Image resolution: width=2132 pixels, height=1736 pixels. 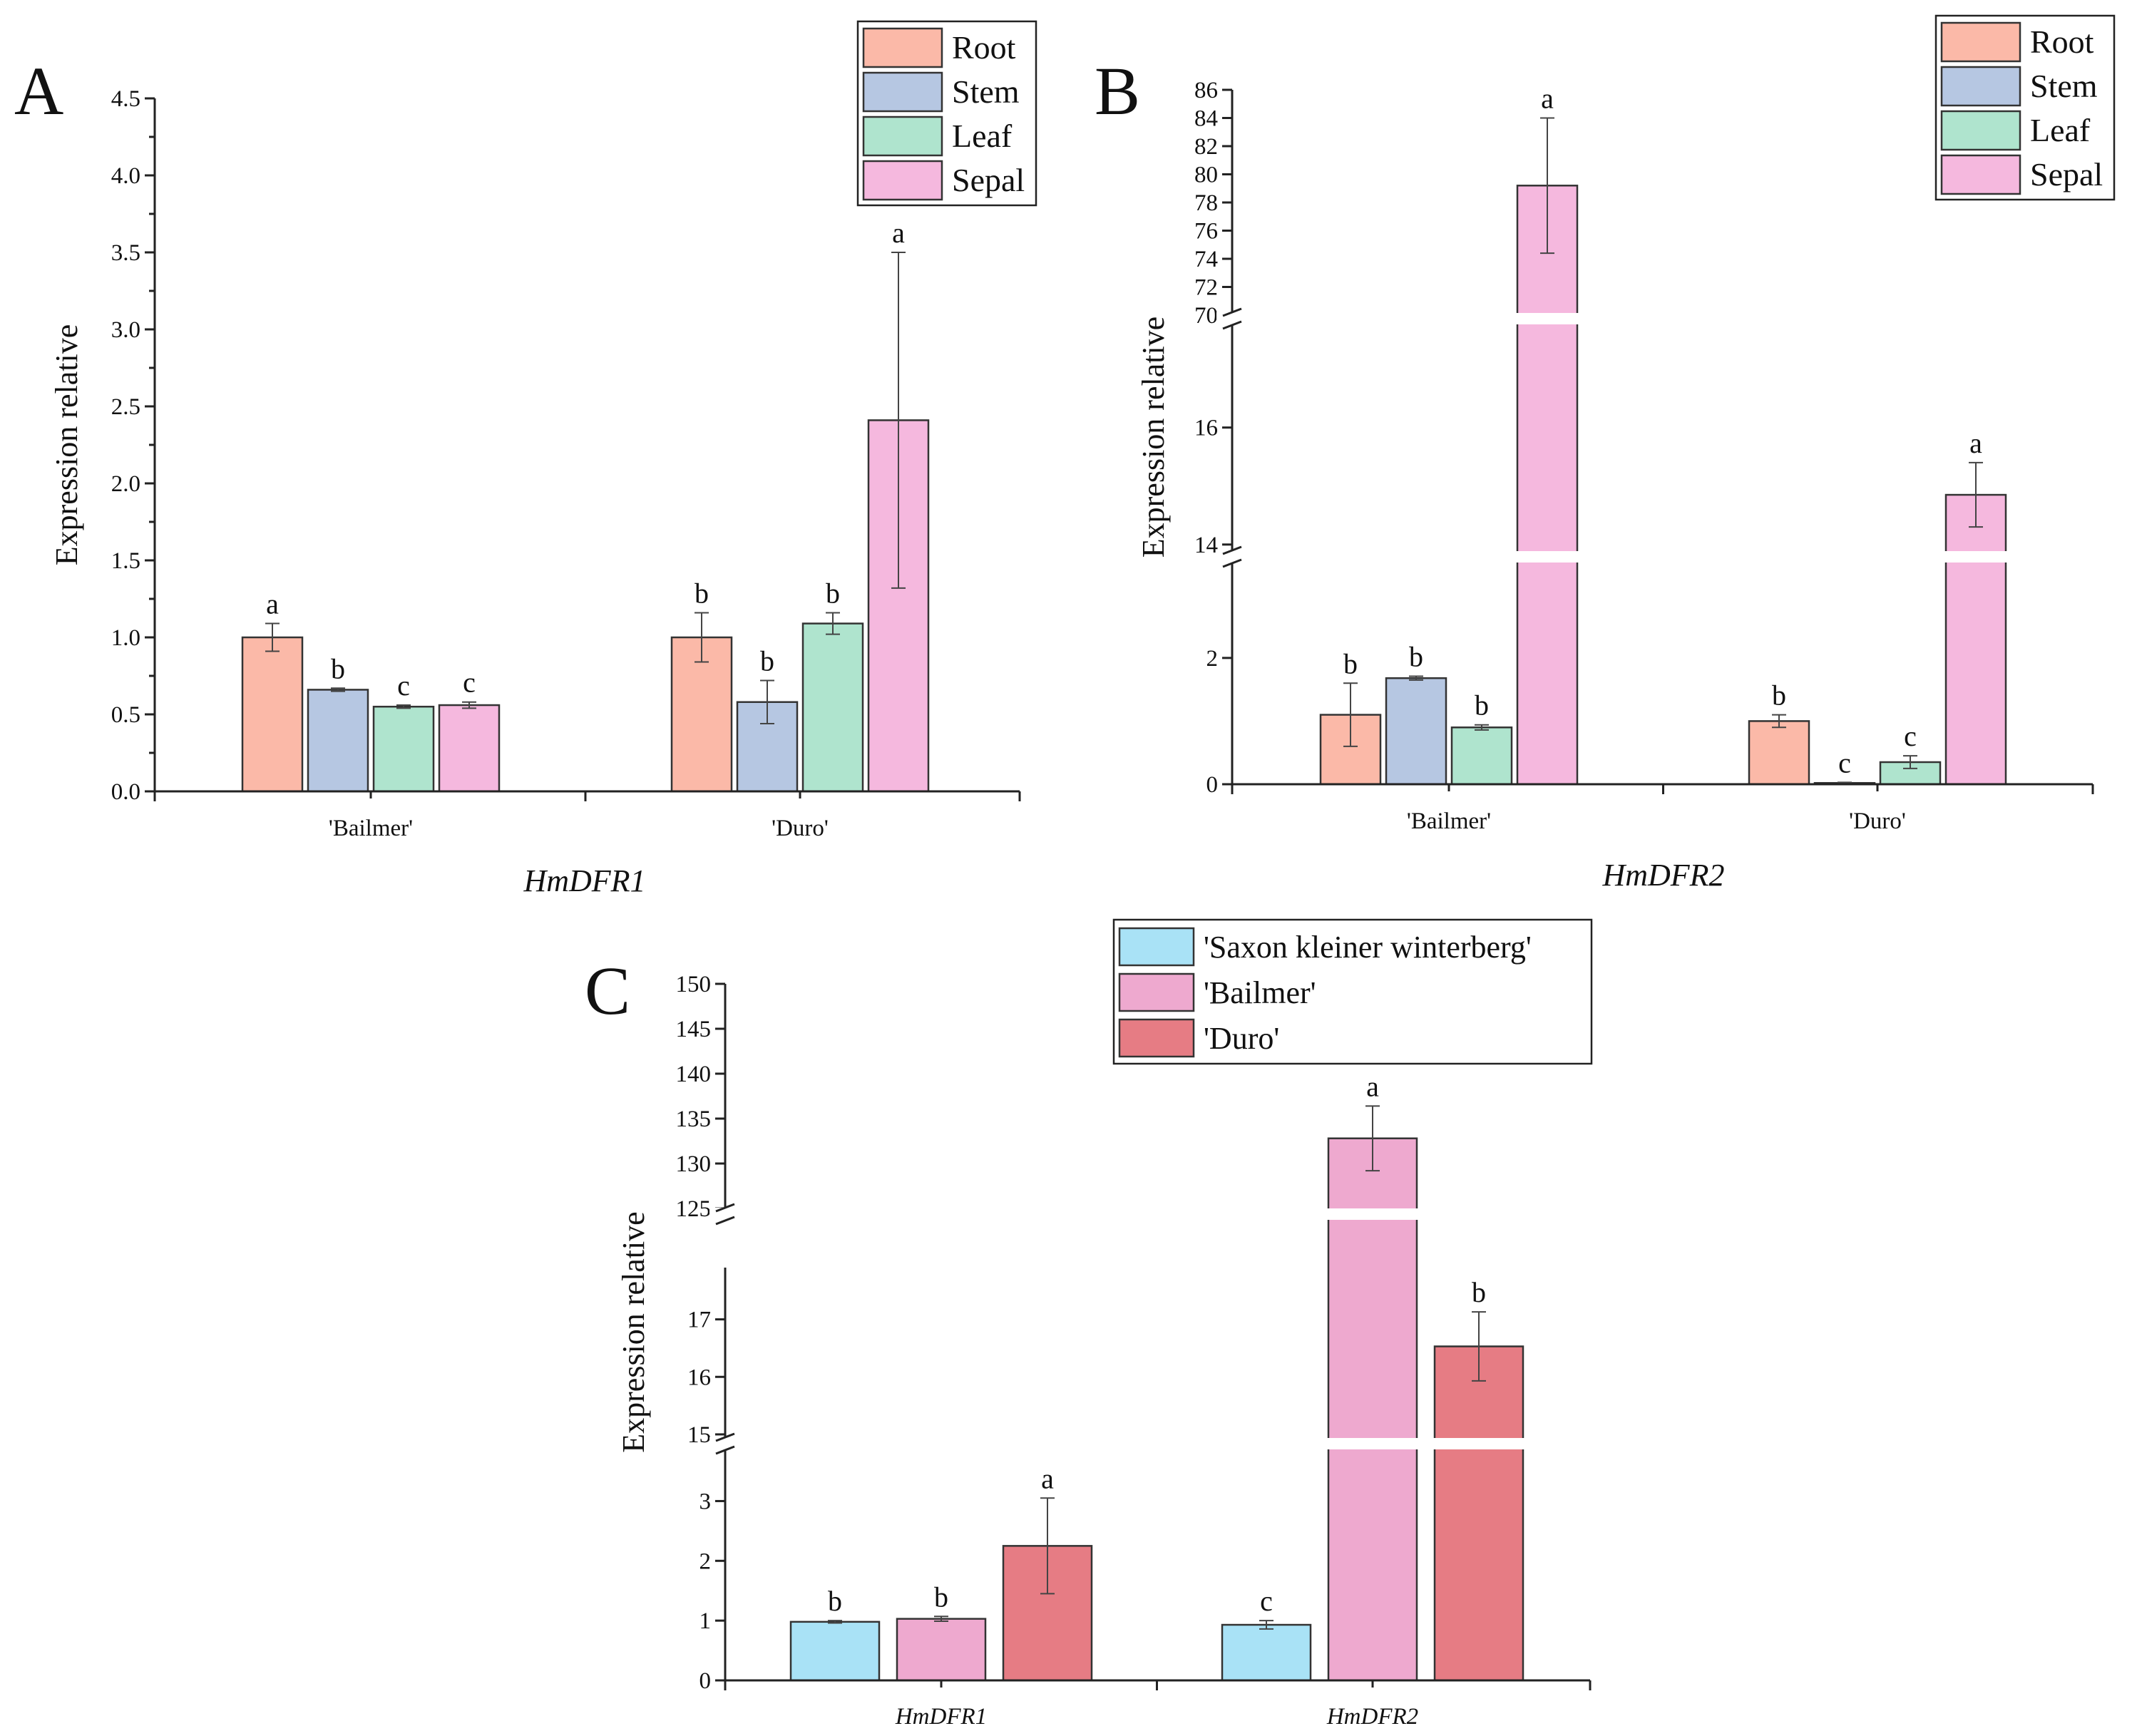 I want to click on y-tick-label: 15, so click(x=699, y=1435).